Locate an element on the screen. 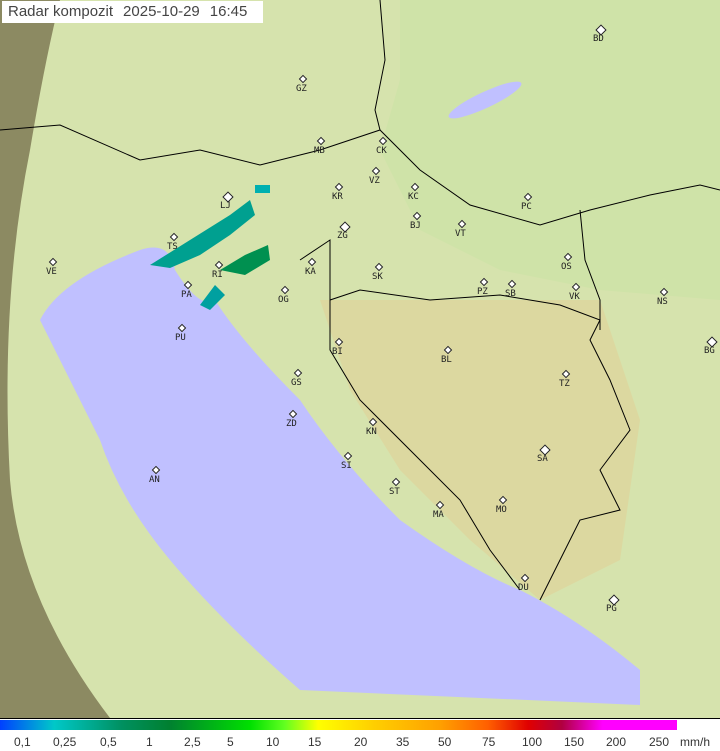  city-sa: SA is located at coordinates (544, 454).